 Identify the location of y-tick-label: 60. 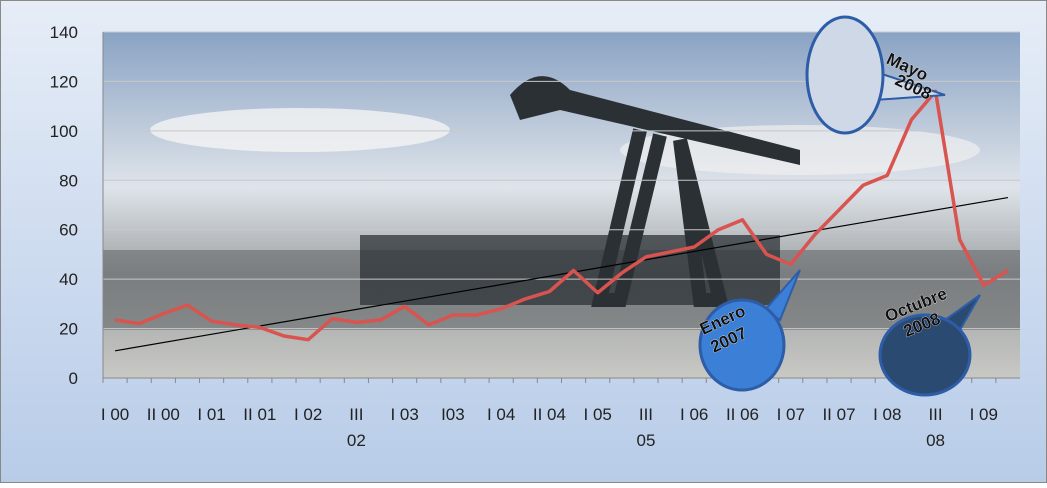
(68, 230).